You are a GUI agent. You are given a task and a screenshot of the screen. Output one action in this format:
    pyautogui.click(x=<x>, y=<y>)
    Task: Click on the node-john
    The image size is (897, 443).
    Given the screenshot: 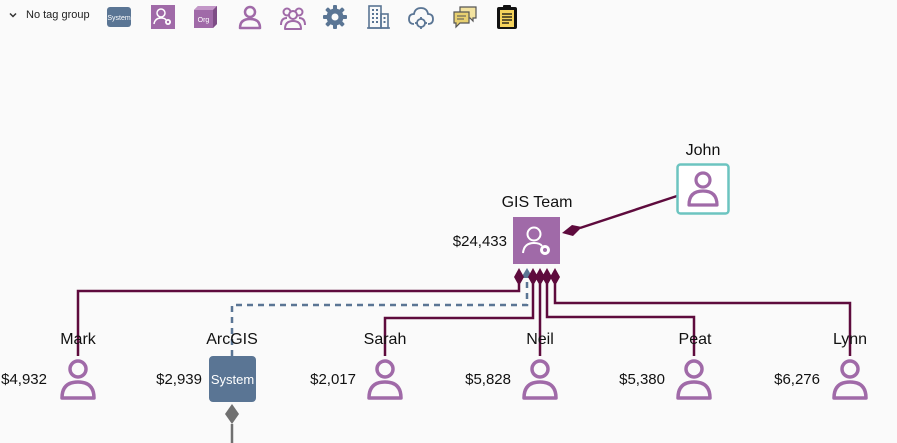 What is the action you would take?
    pyautogui.click(x=703, y=189)
    